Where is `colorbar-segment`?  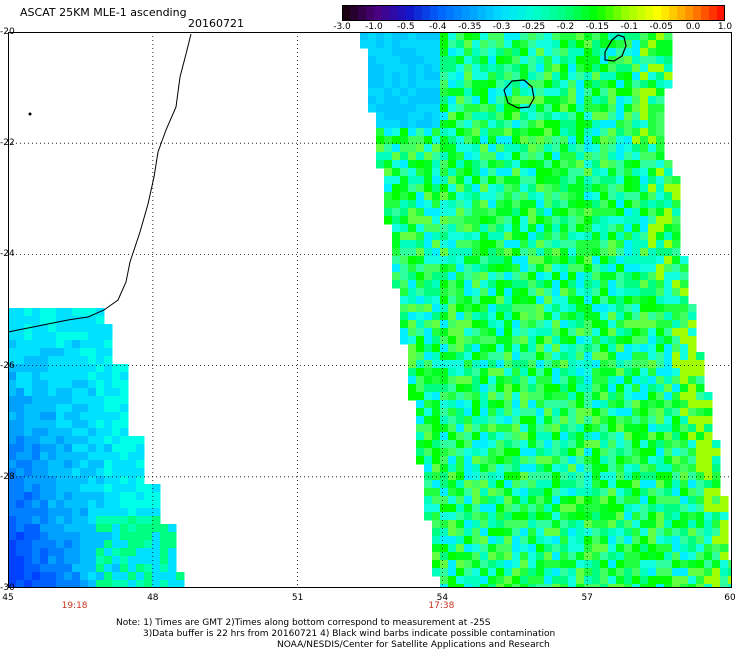
colorbar-segment is located at coordinates (378, 13).